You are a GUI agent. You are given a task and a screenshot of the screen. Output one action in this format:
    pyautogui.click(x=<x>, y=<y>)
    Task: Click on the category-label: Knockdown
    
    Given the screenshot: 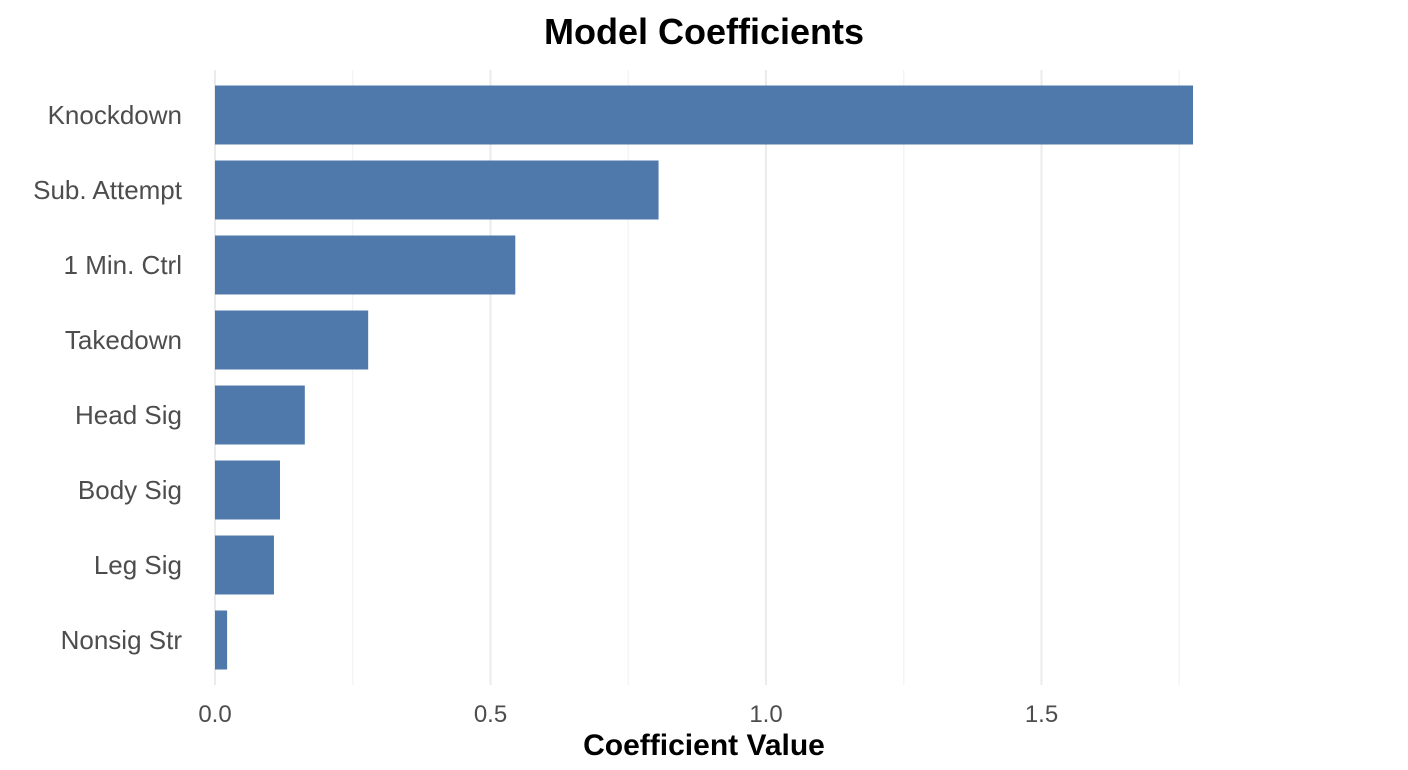 What is the action you would take?
    pyautogui.click(x=115, y=115)
    